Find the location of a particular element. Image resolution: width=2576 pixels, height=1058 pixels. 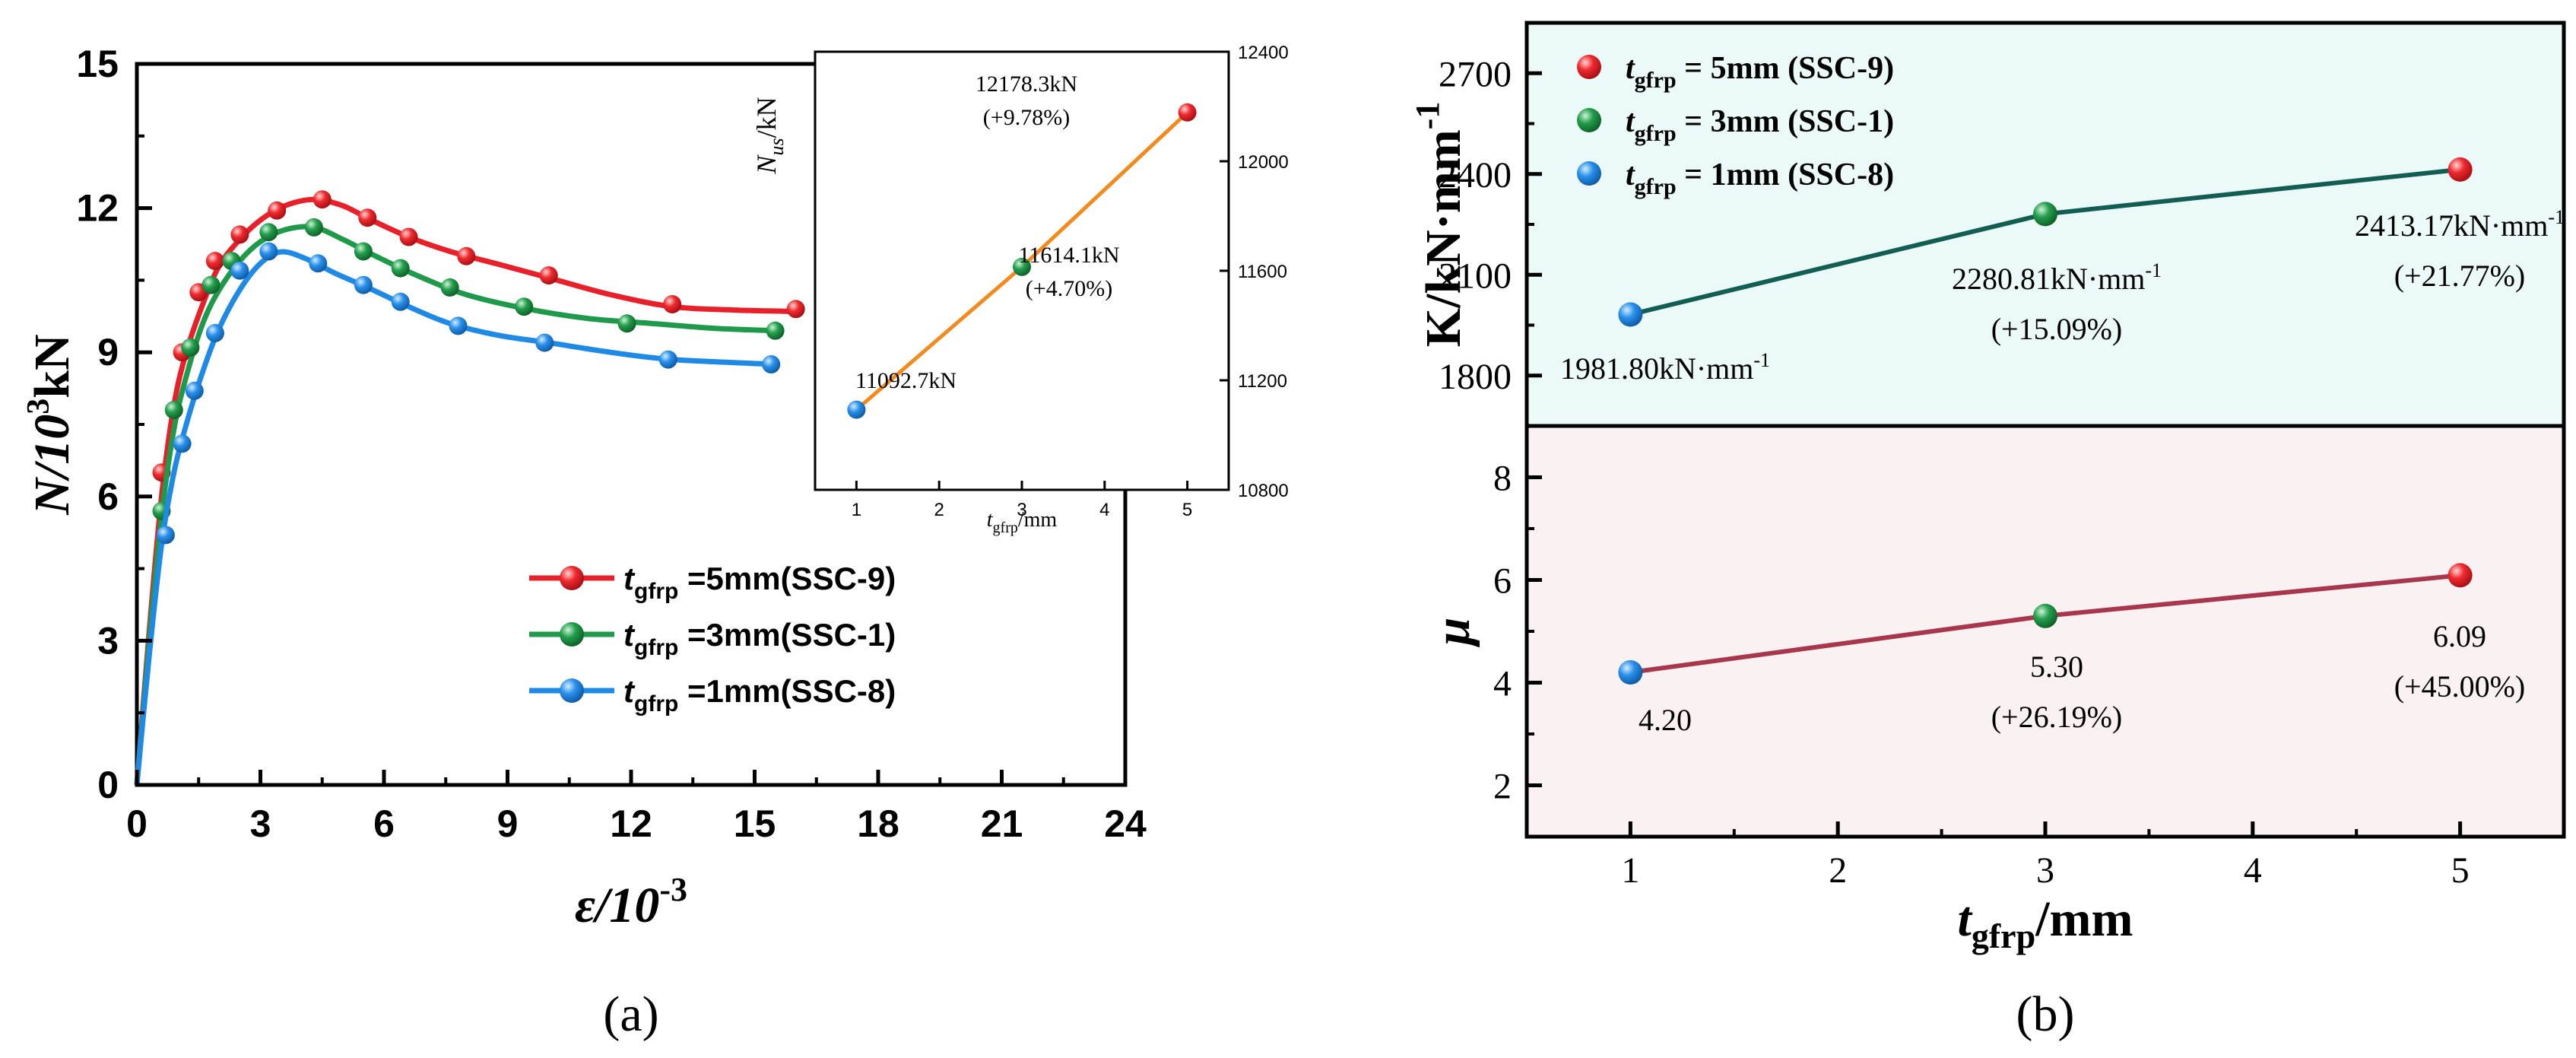

legend-a-marker-3mm is located at coordinates (572, 634).